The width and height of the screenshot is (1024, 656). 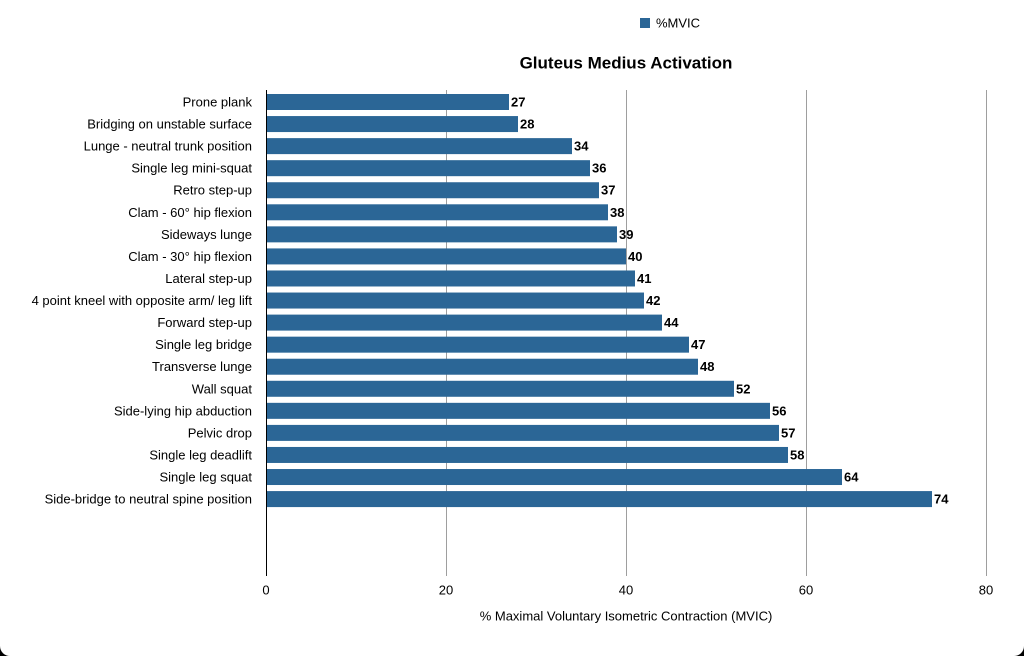 What do you see at coordinates (644, 278) in the screenshot?
I see `data-label: 41` at bounding box center [644, 278].